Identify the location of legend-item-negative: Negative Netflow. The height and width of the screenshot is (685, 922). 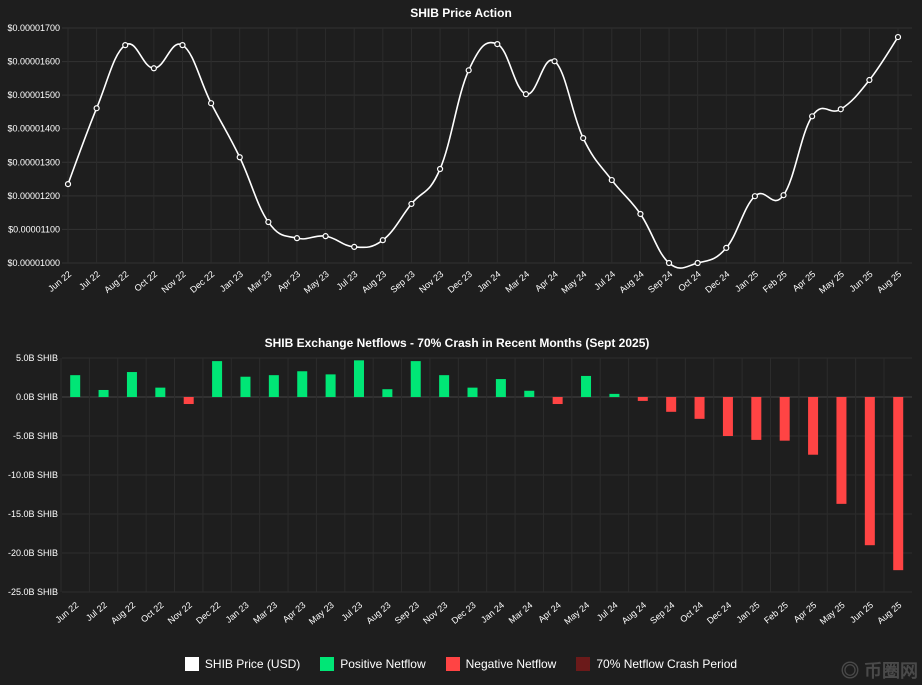
(501, 664).